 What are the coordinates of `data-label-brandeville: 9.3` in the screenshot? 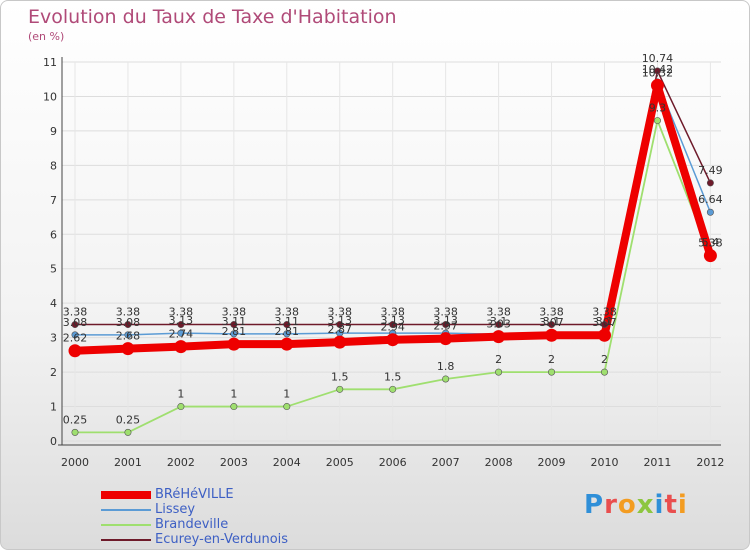 It's located at (658, 108).